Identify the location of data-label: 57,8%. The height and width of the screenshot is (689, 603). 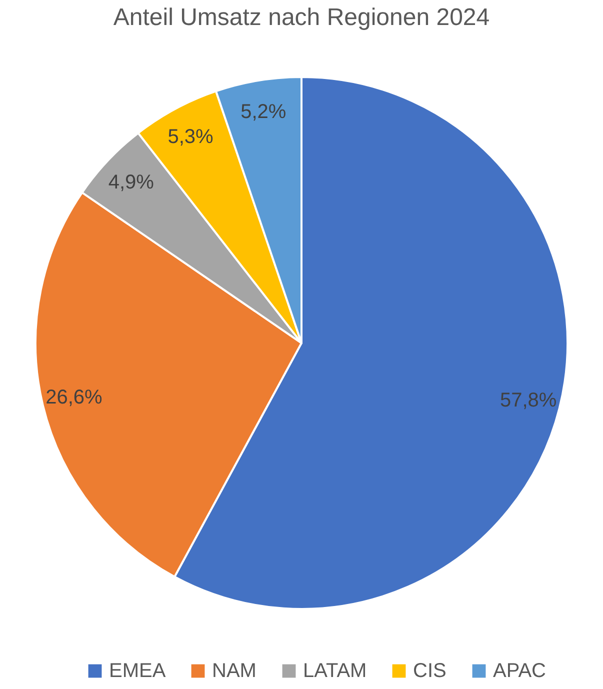
(528, 401).